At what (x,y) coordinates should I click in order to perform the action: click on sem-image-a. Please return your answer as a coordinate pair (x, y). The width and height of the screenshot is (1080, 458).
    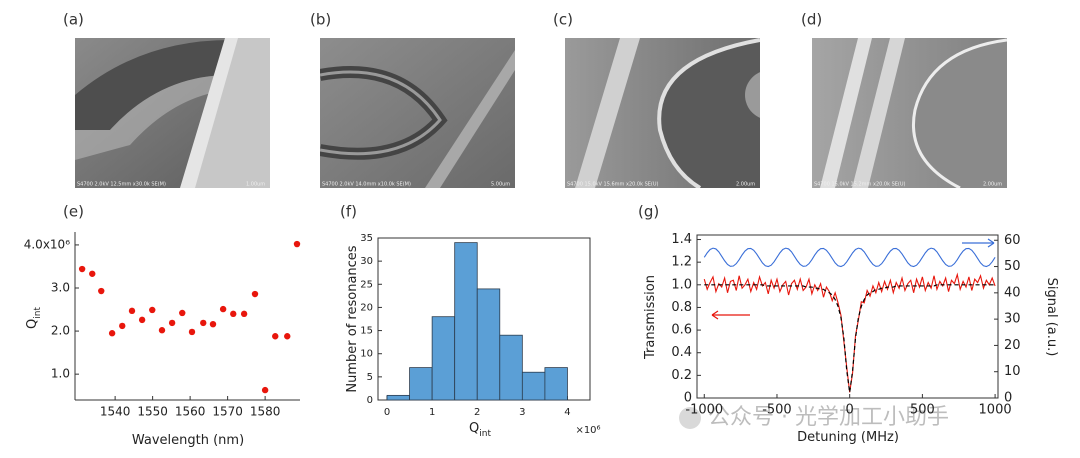
    Looking at the image, I should click on (172, 113).